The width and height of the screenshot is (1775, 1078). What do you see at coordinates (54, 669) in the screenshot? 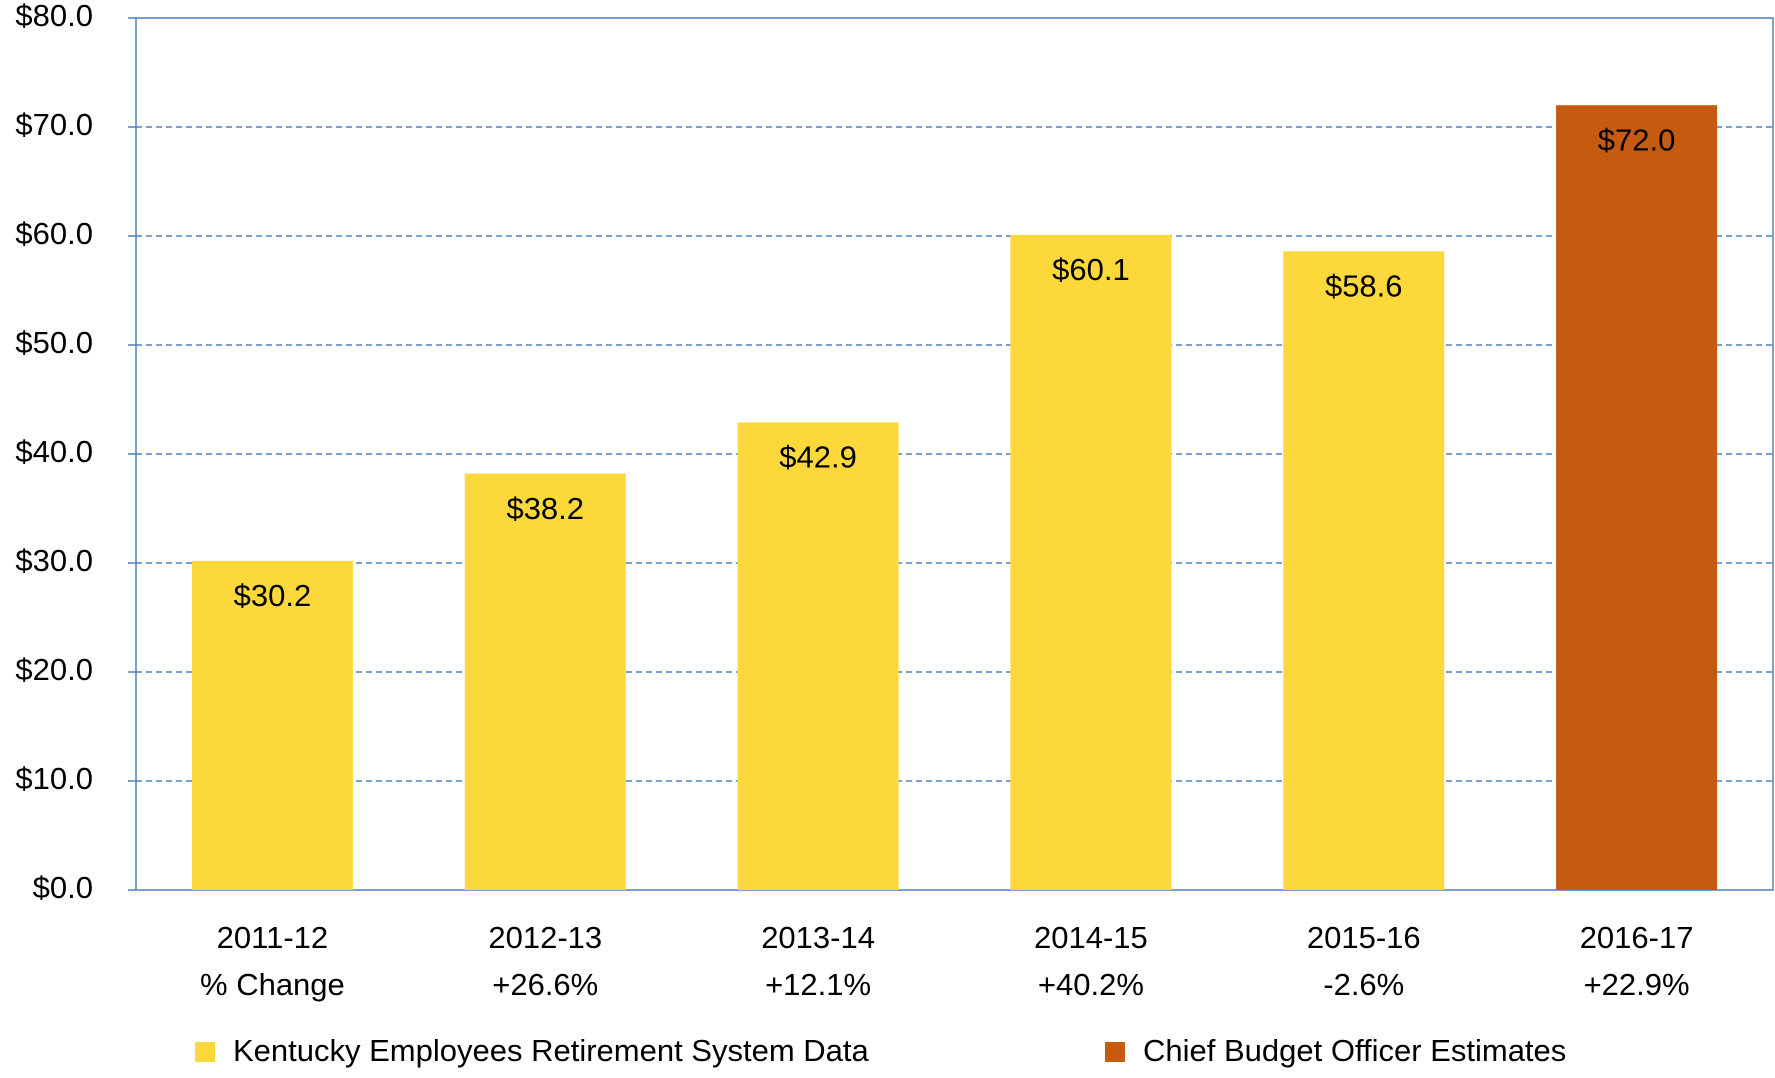
I see `y-tick-label: $20.0` at bounding box center [54, 669].